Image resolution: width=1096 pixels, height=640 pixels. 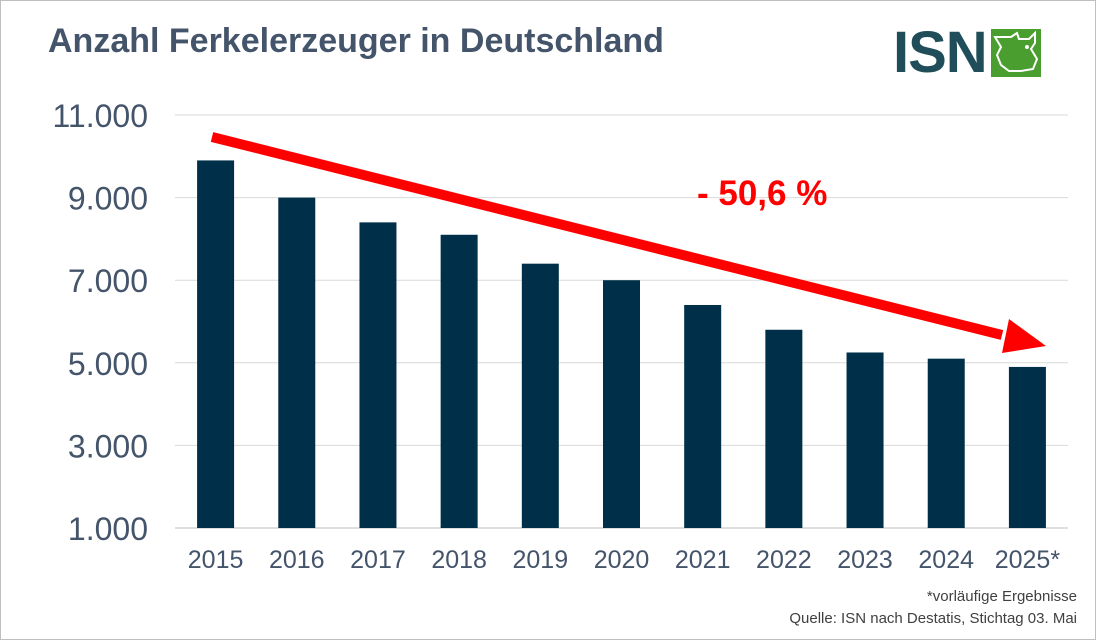 I want to click on isn-logo: ISN, so click(x=967, y=52).